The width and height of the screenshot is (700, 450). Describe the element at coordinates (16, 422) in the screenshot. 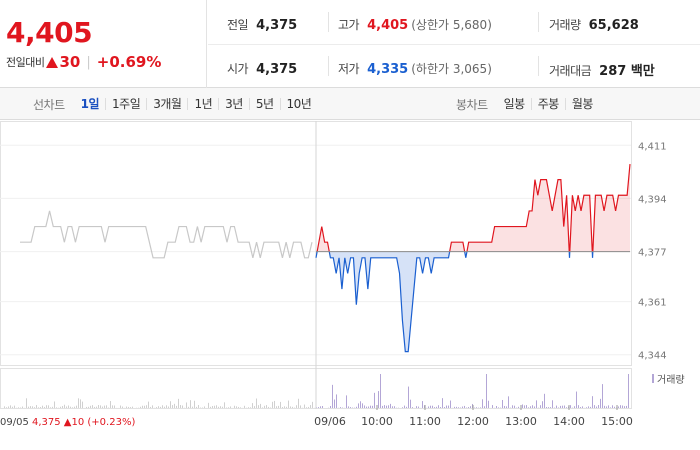

I see `prev-day-date: 09/05` at that location.